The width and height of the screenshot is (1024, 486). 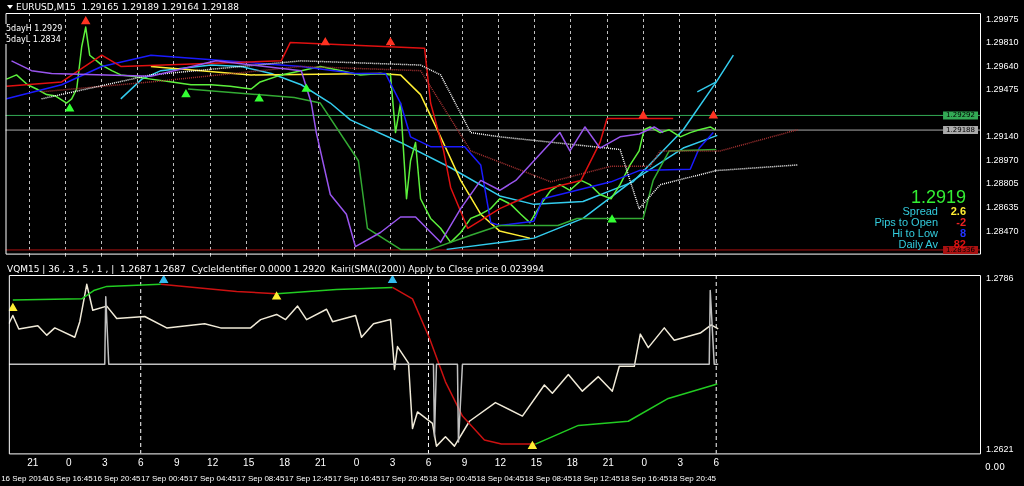 What do you see at coordinates (906, 222) in the screenshot?
I see `annotation: Pips to Open` at bounding box center [906, 222].